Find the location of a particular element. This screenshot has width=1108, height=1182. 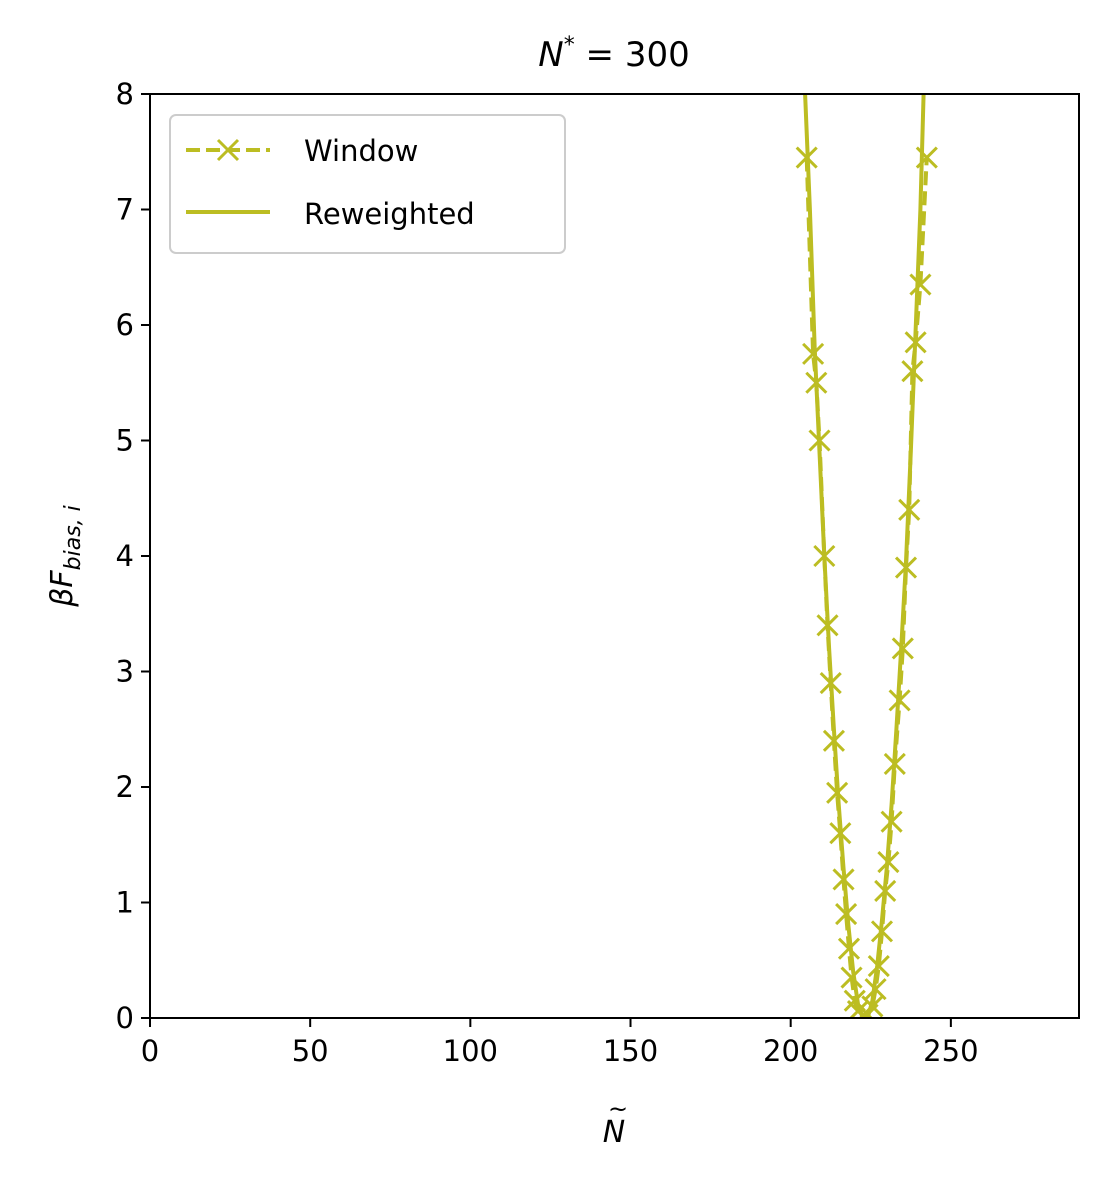

y-axis-ticks: 0 1 2 3 4 5 6 7 8 is located at coordinates (133, 556).